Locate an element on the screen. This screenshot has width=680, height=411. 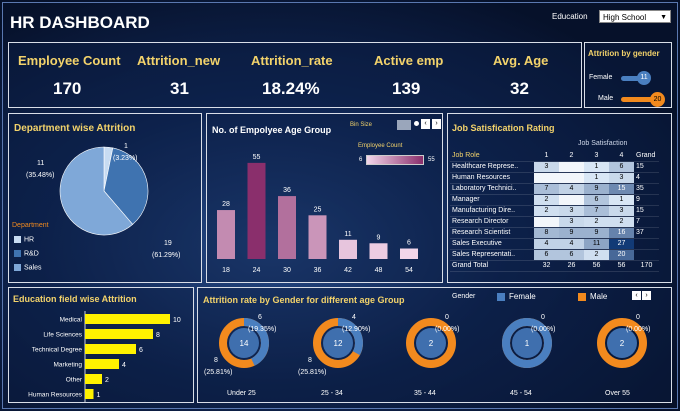
education-filter-select: High School ▼ is located at coordinates (635, 16).